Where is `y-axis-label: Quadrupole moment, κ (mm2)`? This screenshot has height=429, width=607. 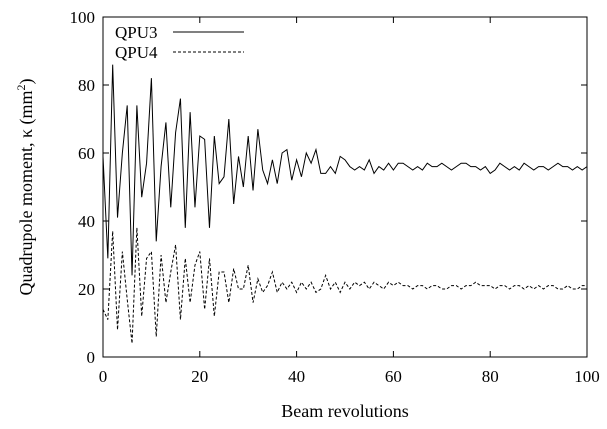 y-axis-label: Quadrupole moment, κ (mm2) is located at coordinates (25, 186).